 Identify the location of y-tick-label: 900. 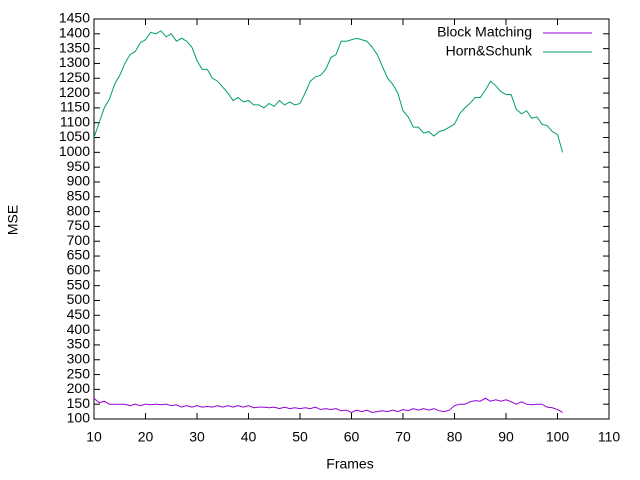
(79, 181).